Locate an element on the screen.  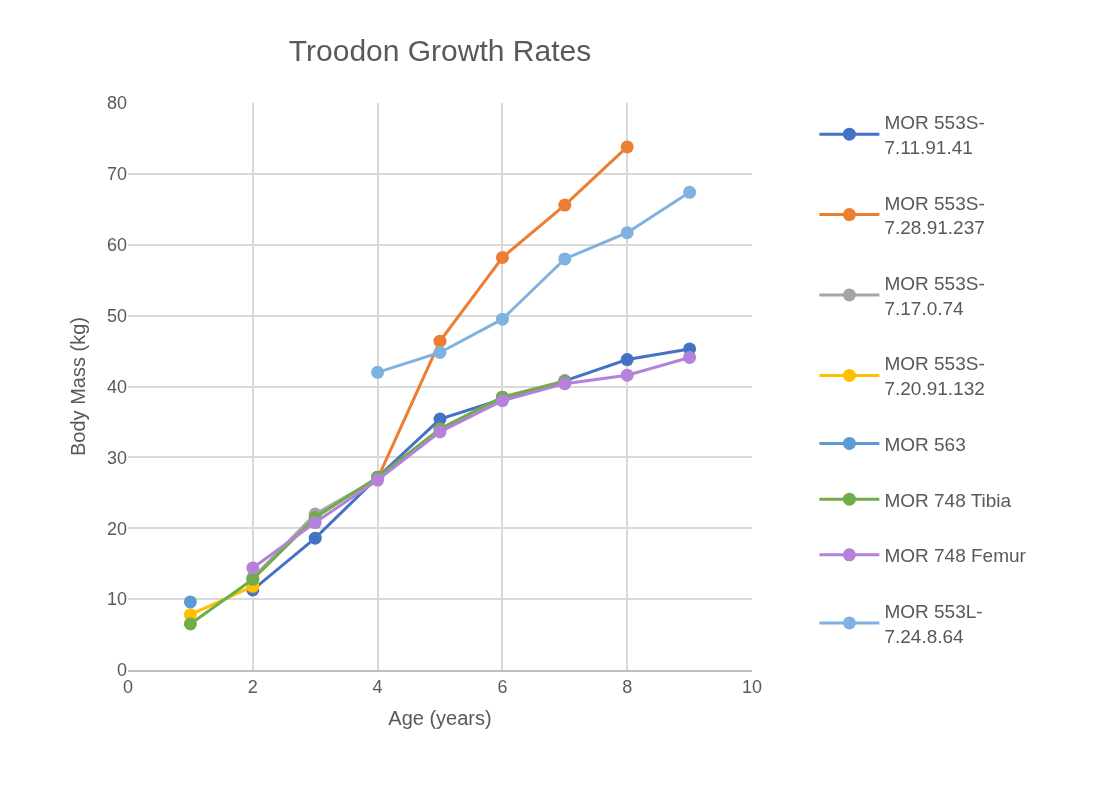
y-tick-label: 50 is located at coordinates (116, 315).